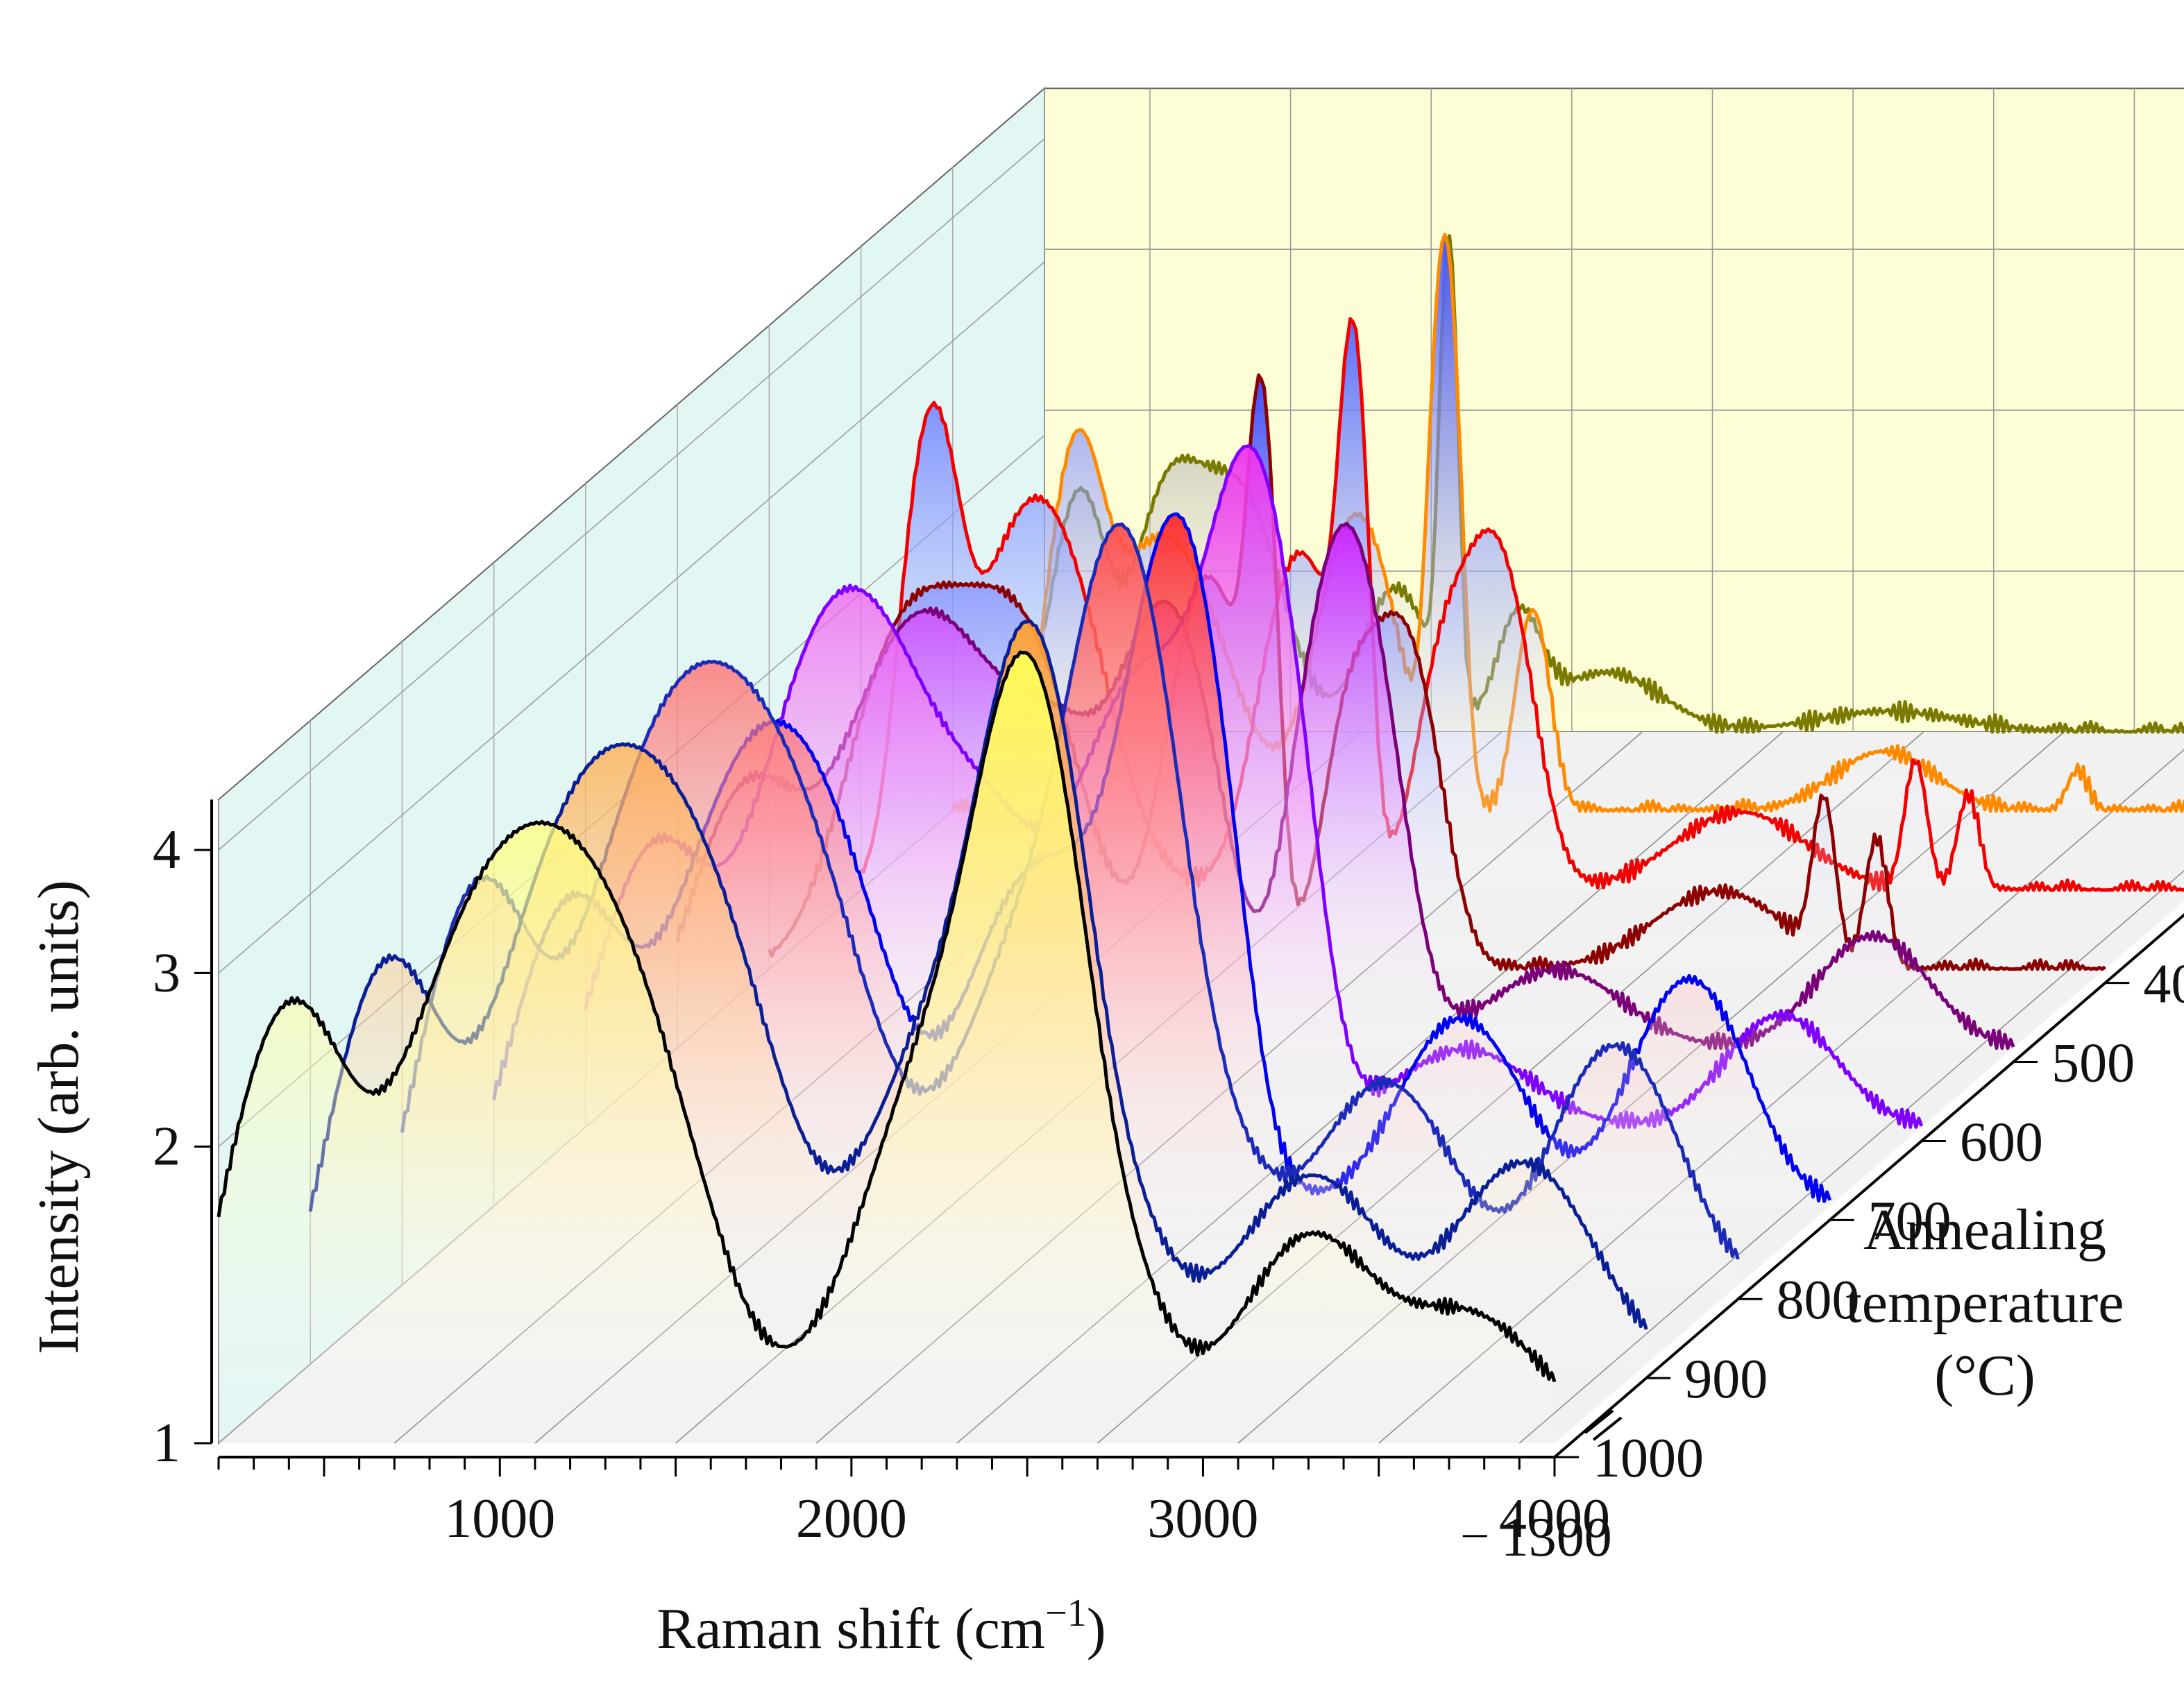 The height and width of the screenshot is (1693, 2184). I want to click on z-axis-title-line2: temperature, so click(1984, 1302).